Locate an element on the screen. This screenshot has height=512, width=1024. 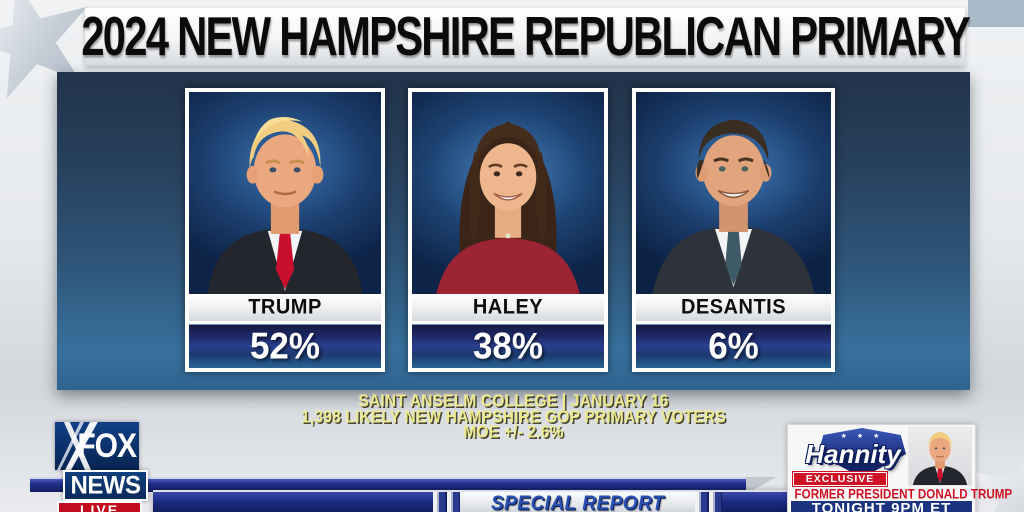
candidate-name: HALEY is located at coordinates (508, 307).